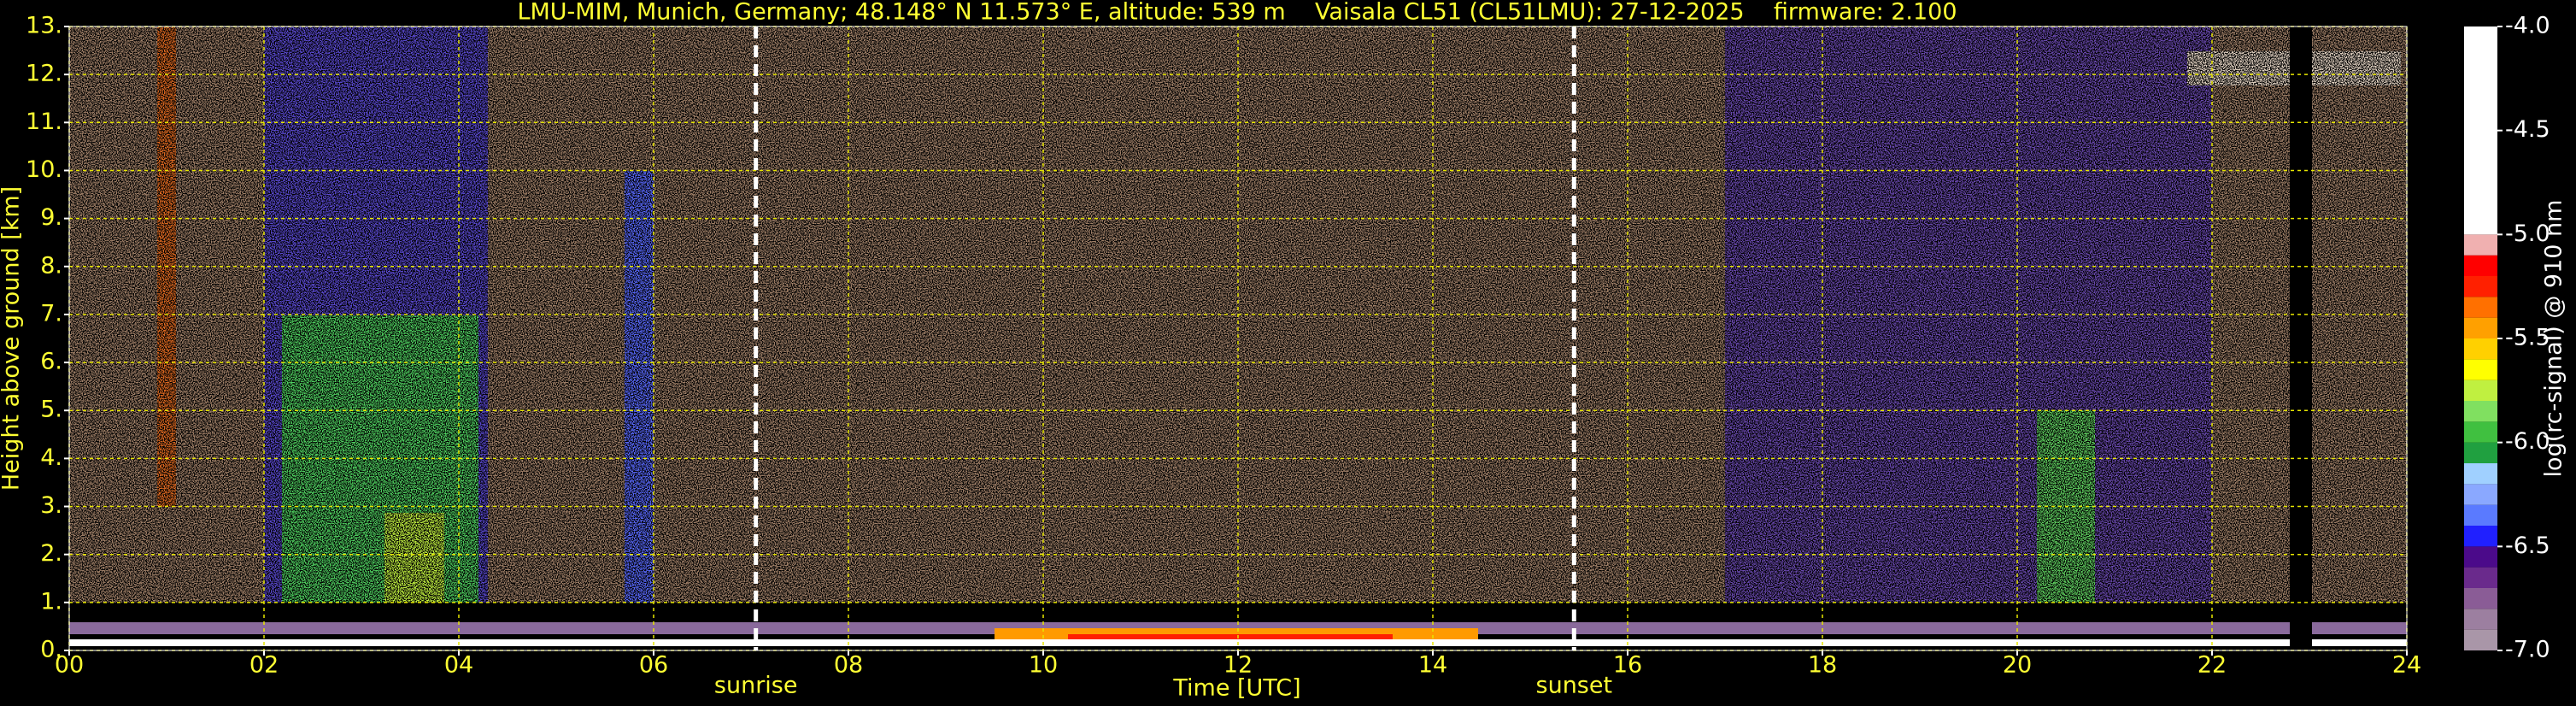 This screenshot has height=706, width=2576. I want to click on colorbar-tick-label: -5.5, so click(2527, 338).